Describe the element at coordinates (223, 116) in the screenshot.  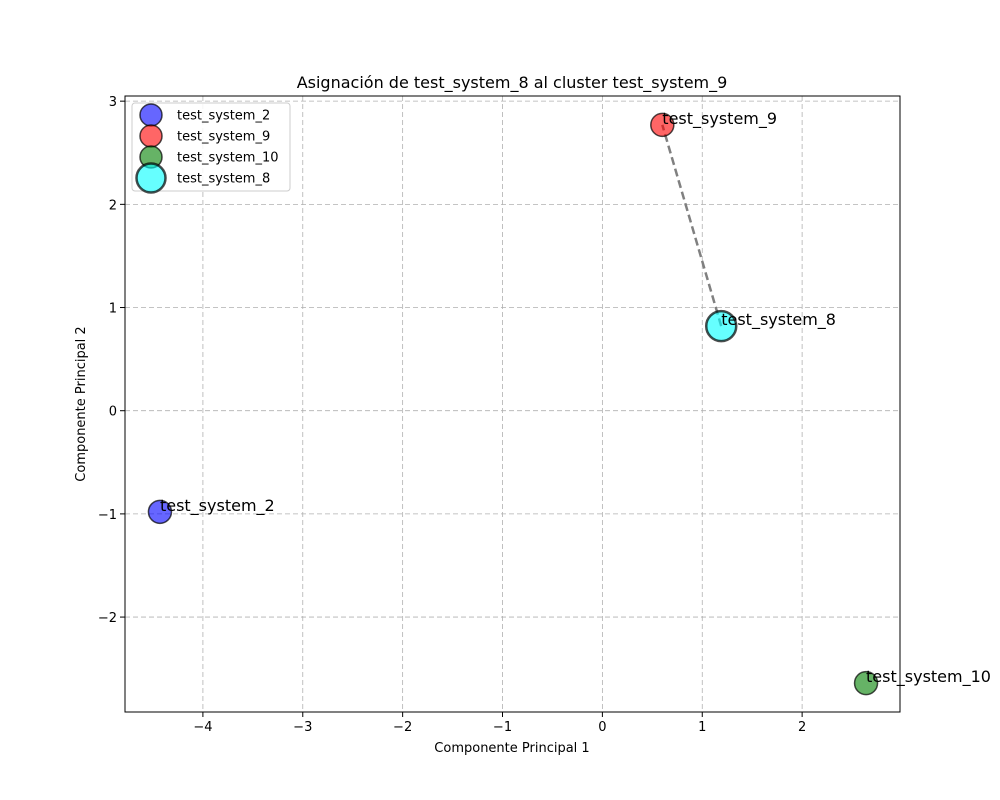
I see `legend-label-test_system_2: test_system_2` at that location.